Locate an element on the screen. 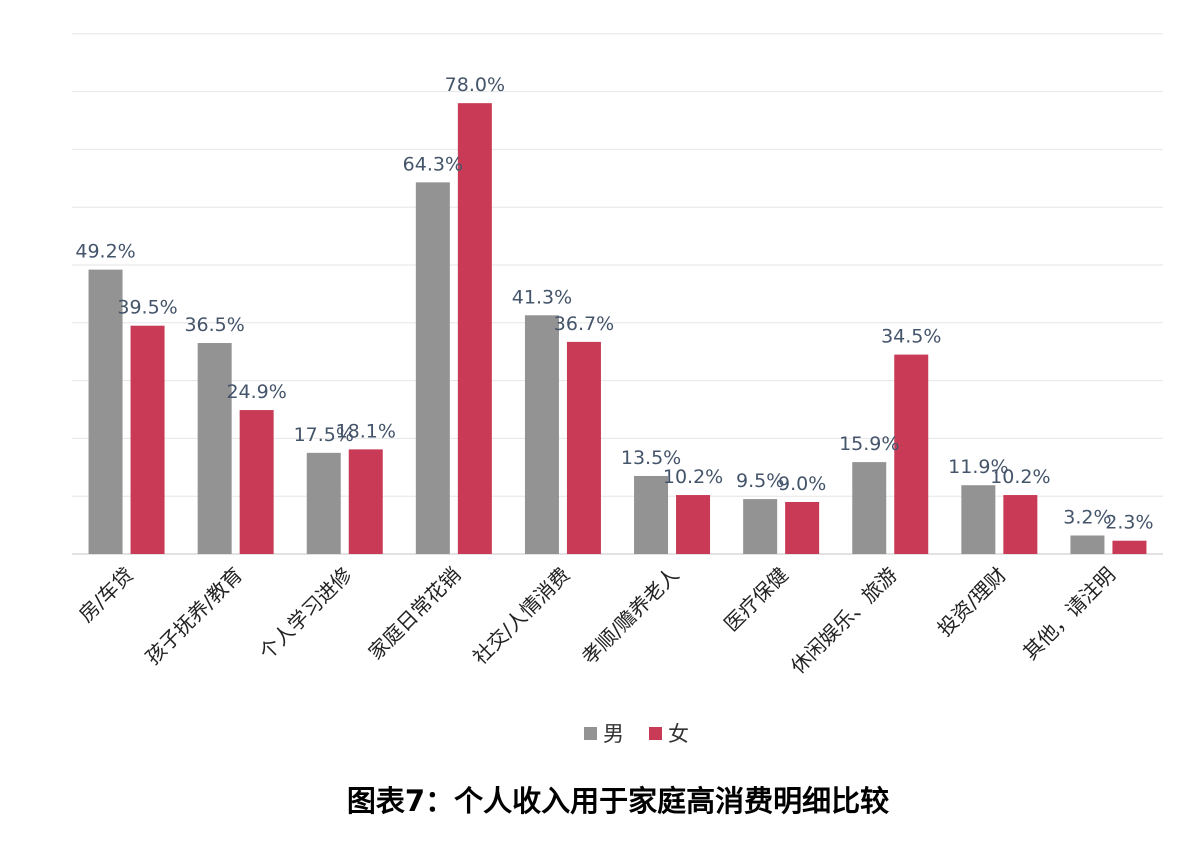 The width and height of the screenshot is (1200, 844). data-label: 49.2% is located at coordinates (105, 252).